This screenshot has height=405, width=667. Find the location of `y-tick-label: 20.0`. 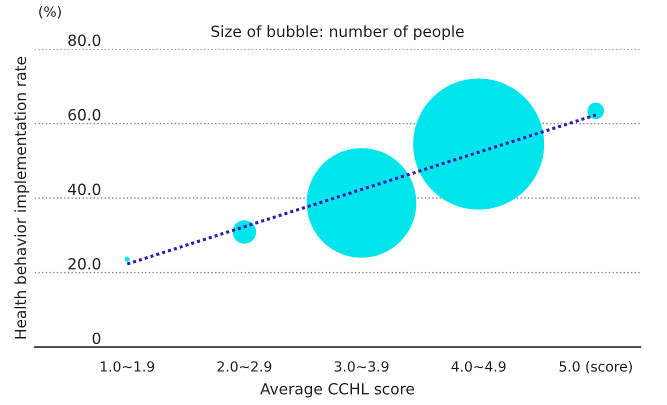

y-tick-label: 20.0 is located at coordinates (84, 264).